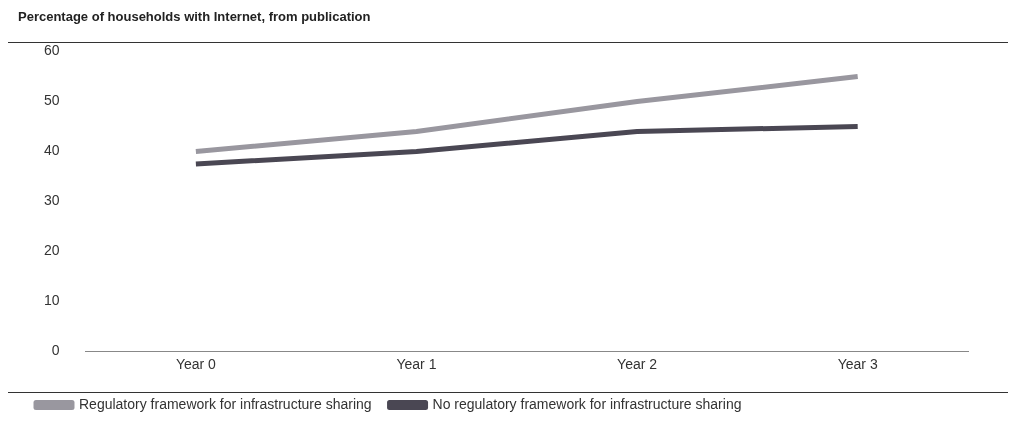 The image size is (1015, 430). What do you see at coordinates (51, 300) in the screenshot?
I see `y-tick-label: 10` at bounding box center [51, 300].